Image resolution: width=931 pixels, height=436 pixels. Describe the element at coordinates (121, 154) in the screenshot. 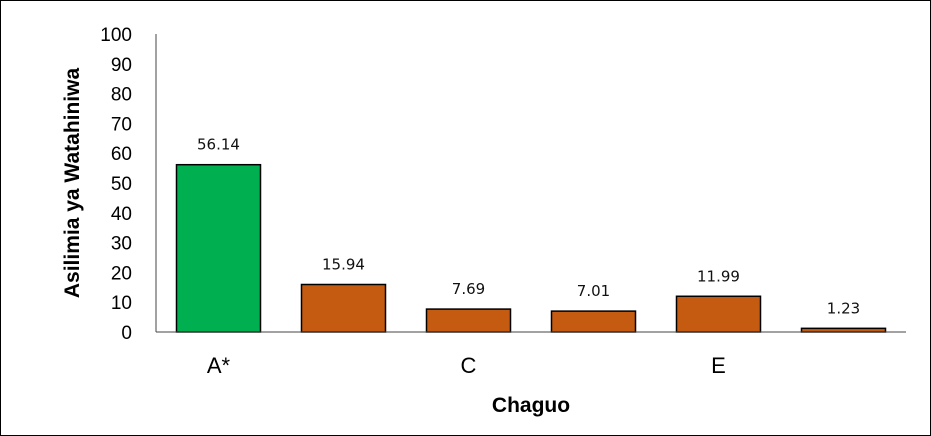

I see `y-tick-label: 60` at that location.